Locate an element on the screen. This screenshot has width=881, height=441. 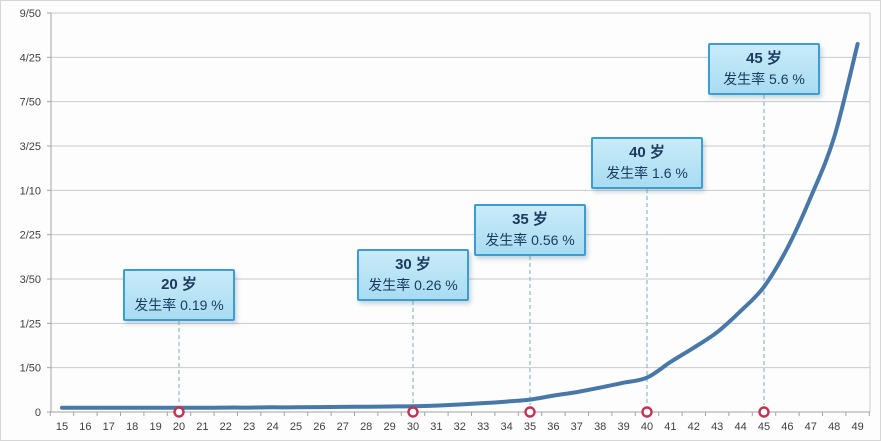
y-axis-ticks is located at coordinates (49, 212).